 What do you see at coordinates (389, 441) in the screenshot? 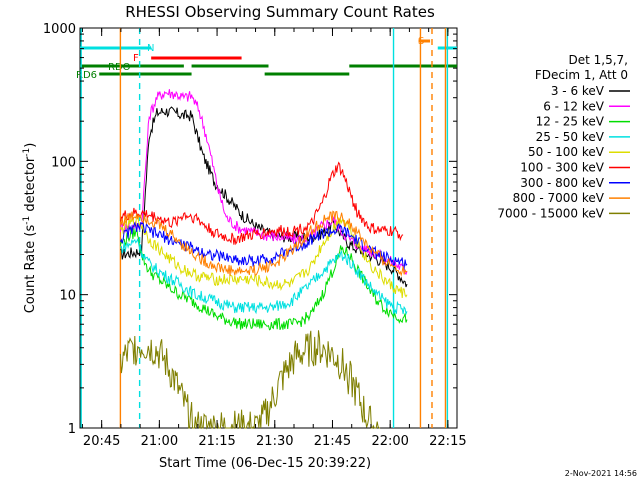
I see `x-tick-label: 22:00` at bounding box center [389, 441].